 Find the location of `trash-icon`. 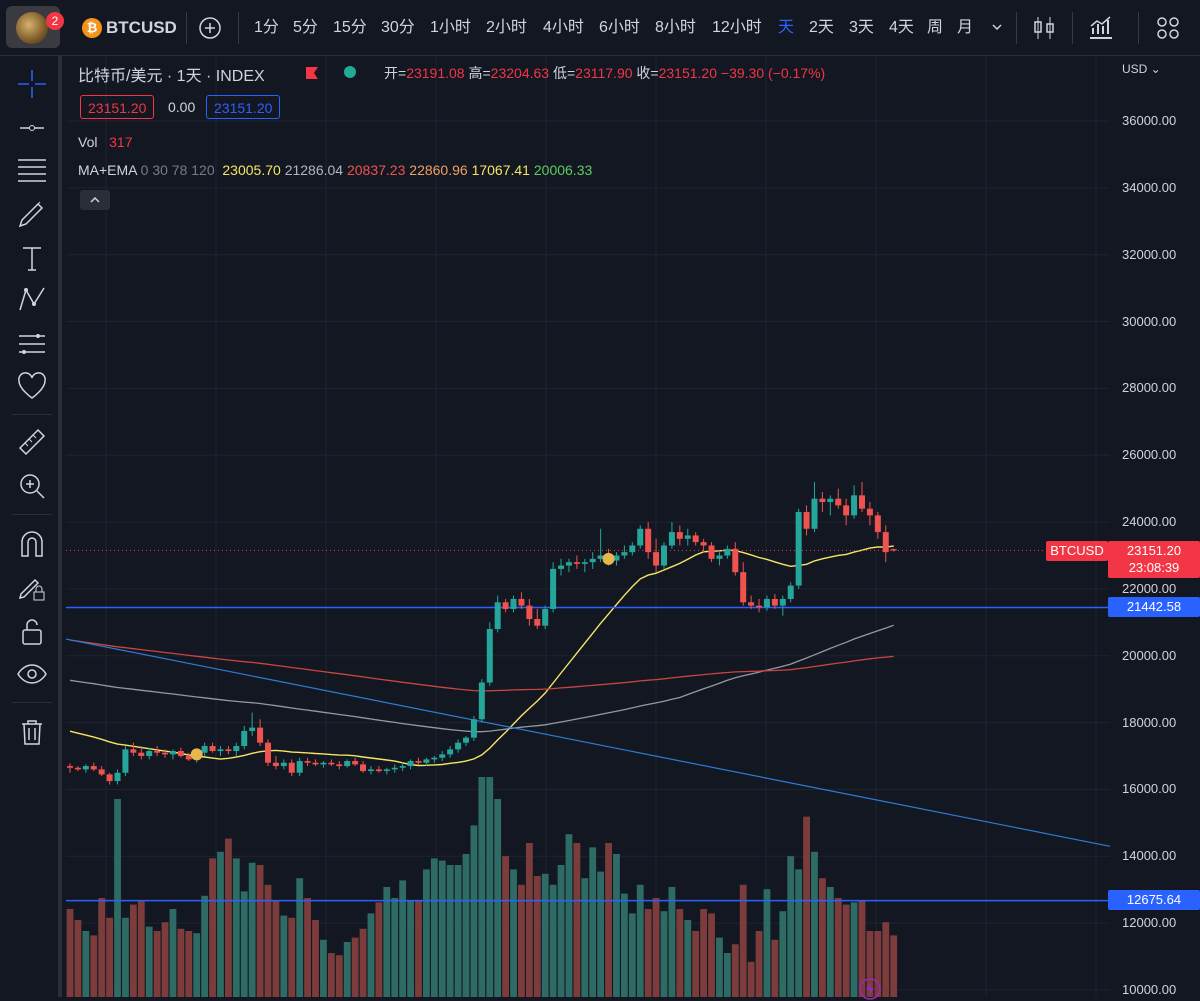

trash-icon is located at coordinates (32, 732).